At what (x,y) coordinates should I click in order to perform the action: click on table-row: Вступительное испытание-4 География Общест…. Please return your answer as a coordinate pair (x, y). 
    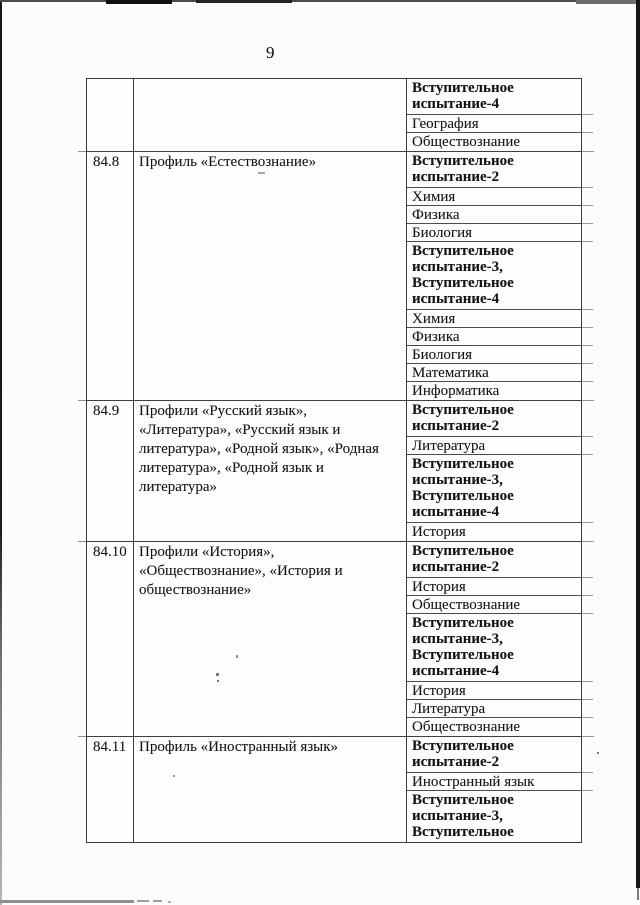
    Looking at the image, I should click on (340, 115).